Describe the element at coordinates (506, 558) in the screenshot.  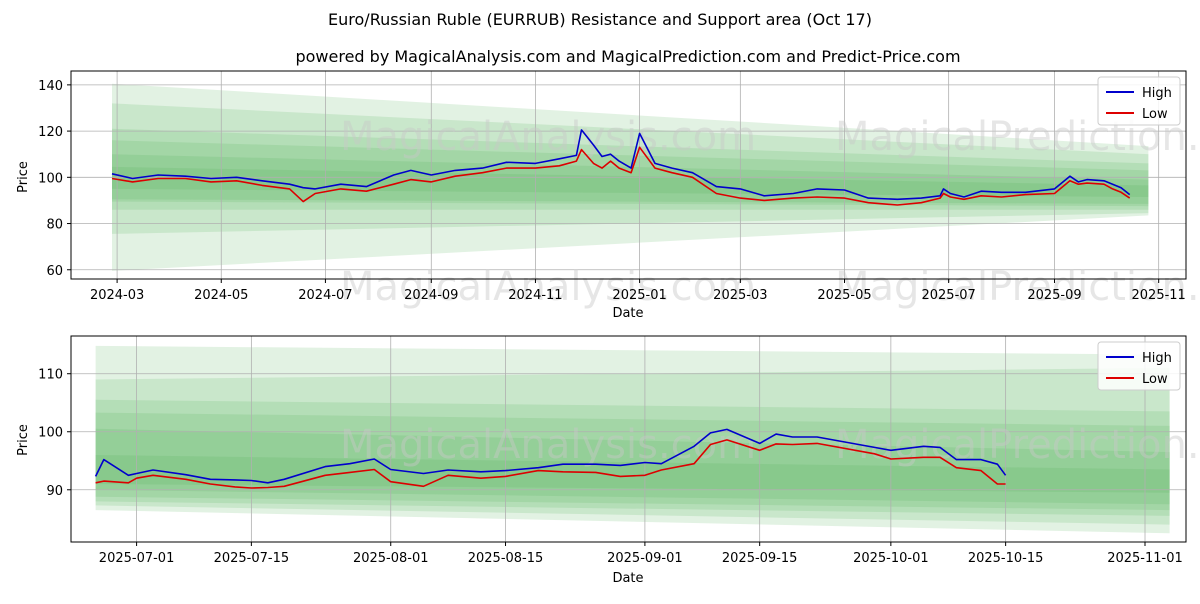
I see `bottom-x-tick-label-3: 2025-08-15` at that location.